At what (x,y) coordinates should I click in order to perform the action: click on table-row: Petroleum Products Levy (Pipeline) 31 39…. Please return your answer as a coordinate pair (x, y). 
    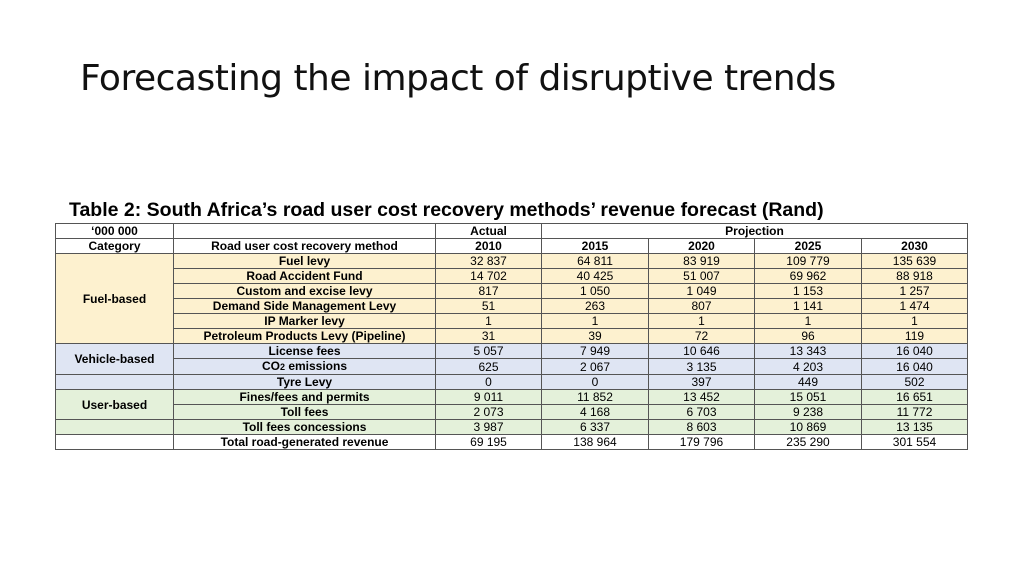
    Looking at the image, I should click on (512, 336).